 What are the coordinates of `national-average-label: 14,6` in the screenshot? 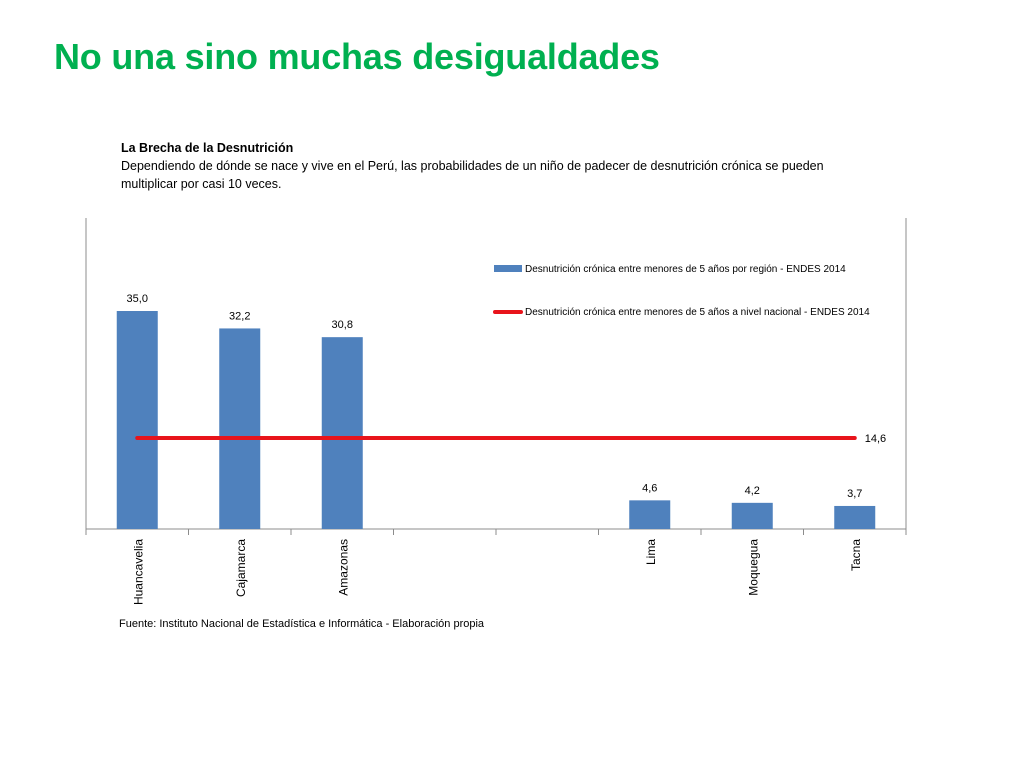 It's located at (875, 439).